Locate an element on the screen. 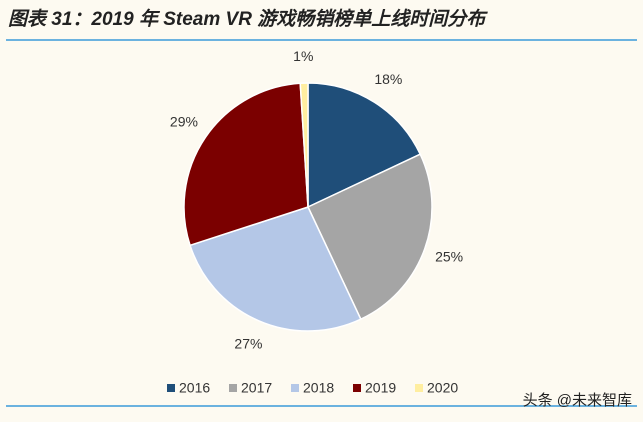 The width and height of the screenshot is (643, 422). data-label: 18% is located at coordinates (388, 79).